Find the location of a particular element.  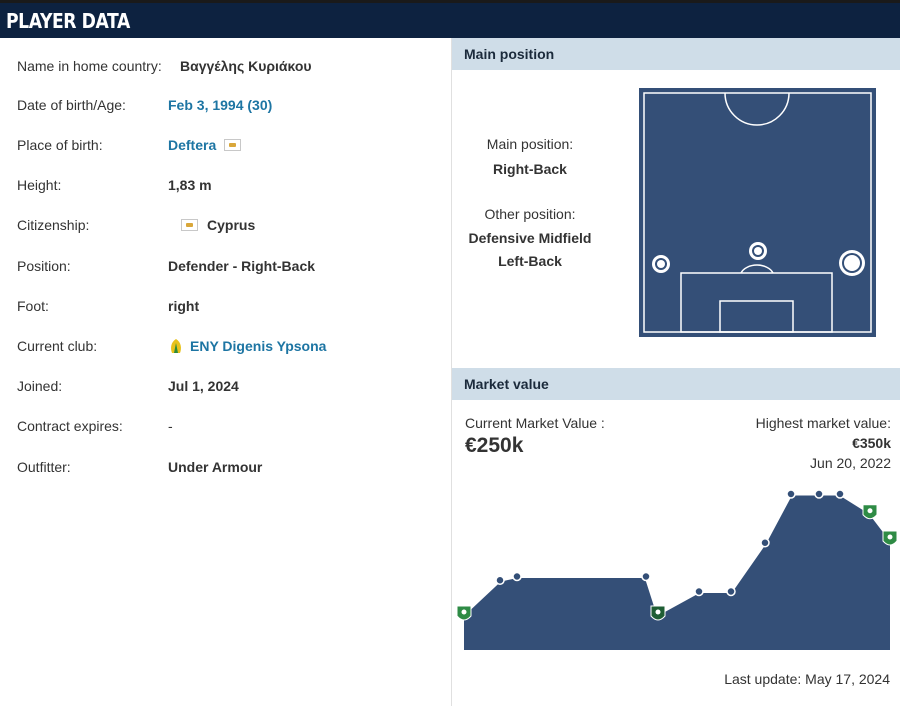

value-name-in-home-country: Βαγγέλης Κυριάκου is located at coordinates (246, 66).